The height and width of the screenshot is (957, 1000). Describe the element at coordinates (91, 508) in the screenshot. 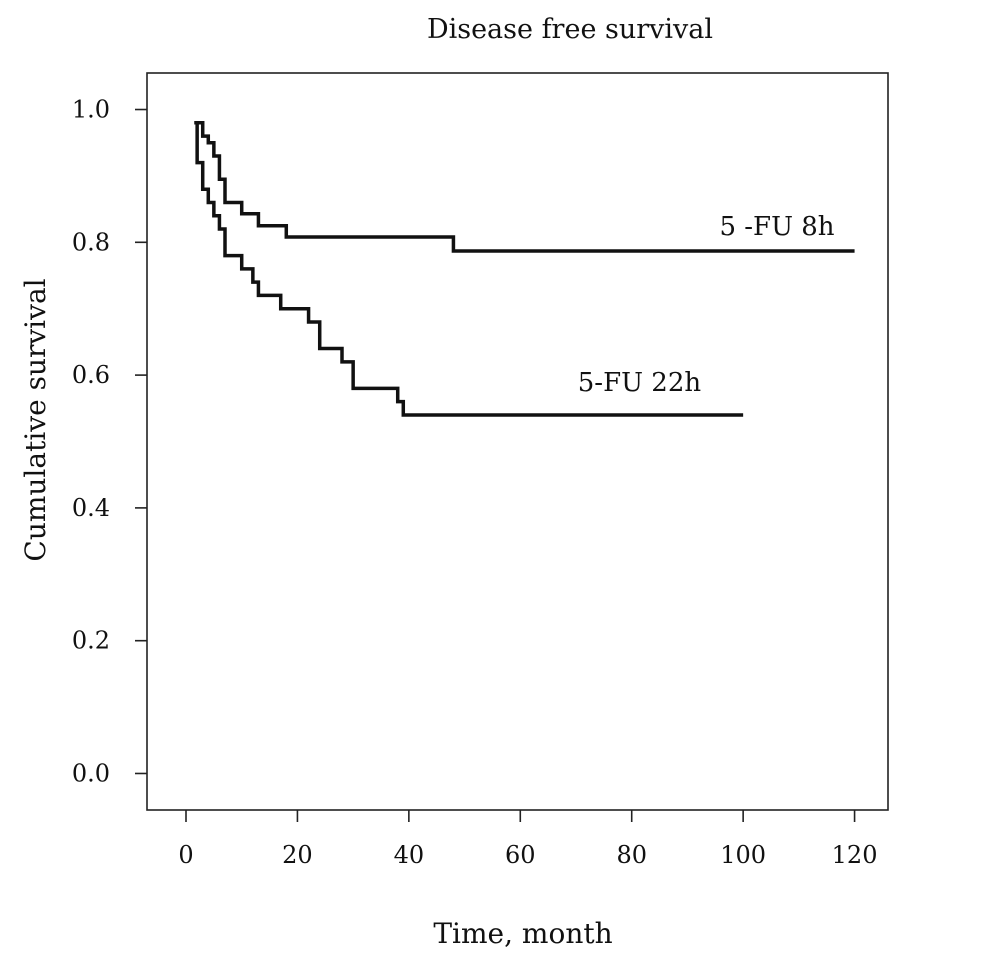

I see `y-tick-label: 0.4` at that location.